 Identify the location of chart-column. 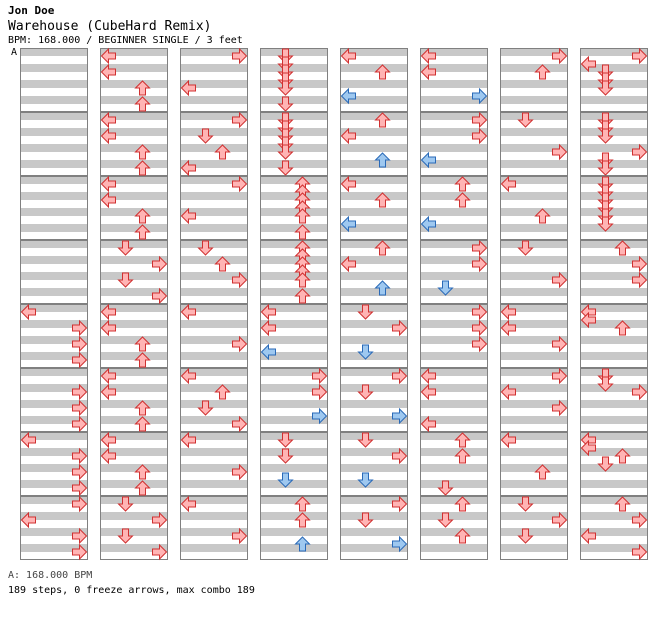
(294, 304).